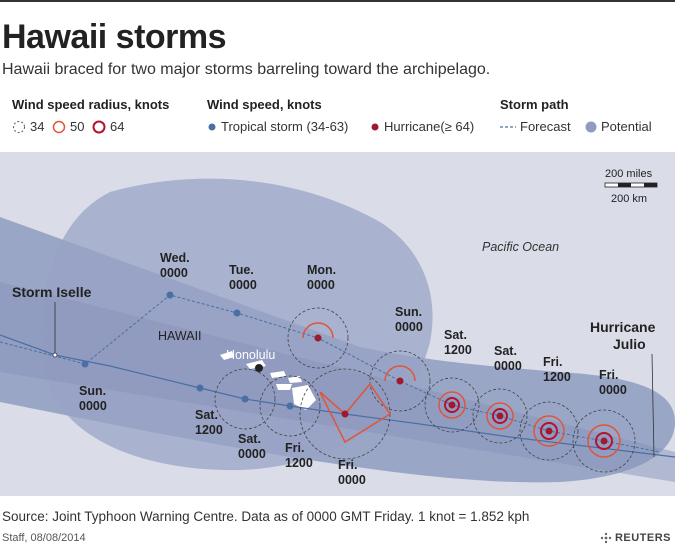  Describe the element at coordinates (52, 292) in the screenshot. I see `storm-iselle-label: Storm Iselle` at that location.